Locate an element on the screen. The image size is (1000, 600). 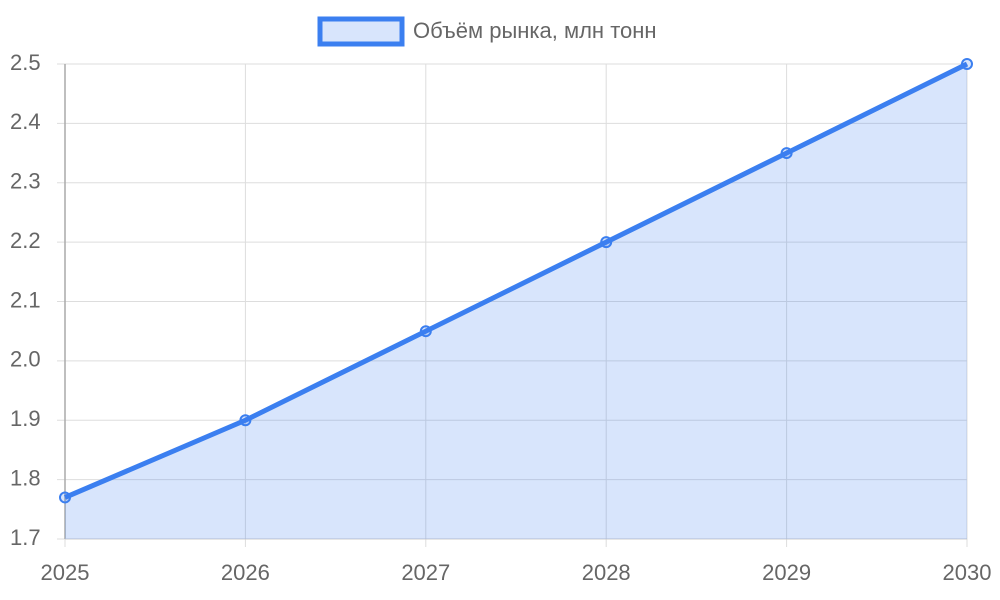
x-tick-label: 2030 is located at coordinates (967, 572).